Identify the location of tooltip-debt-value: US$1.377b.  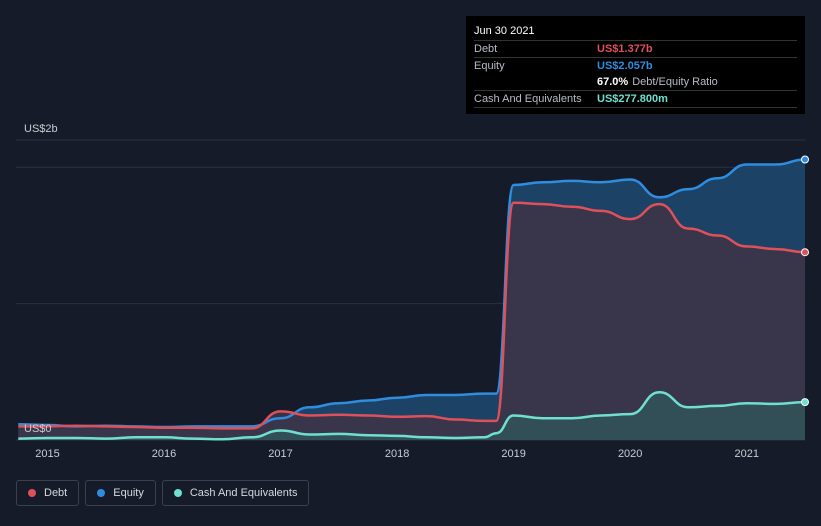
(625, 49).